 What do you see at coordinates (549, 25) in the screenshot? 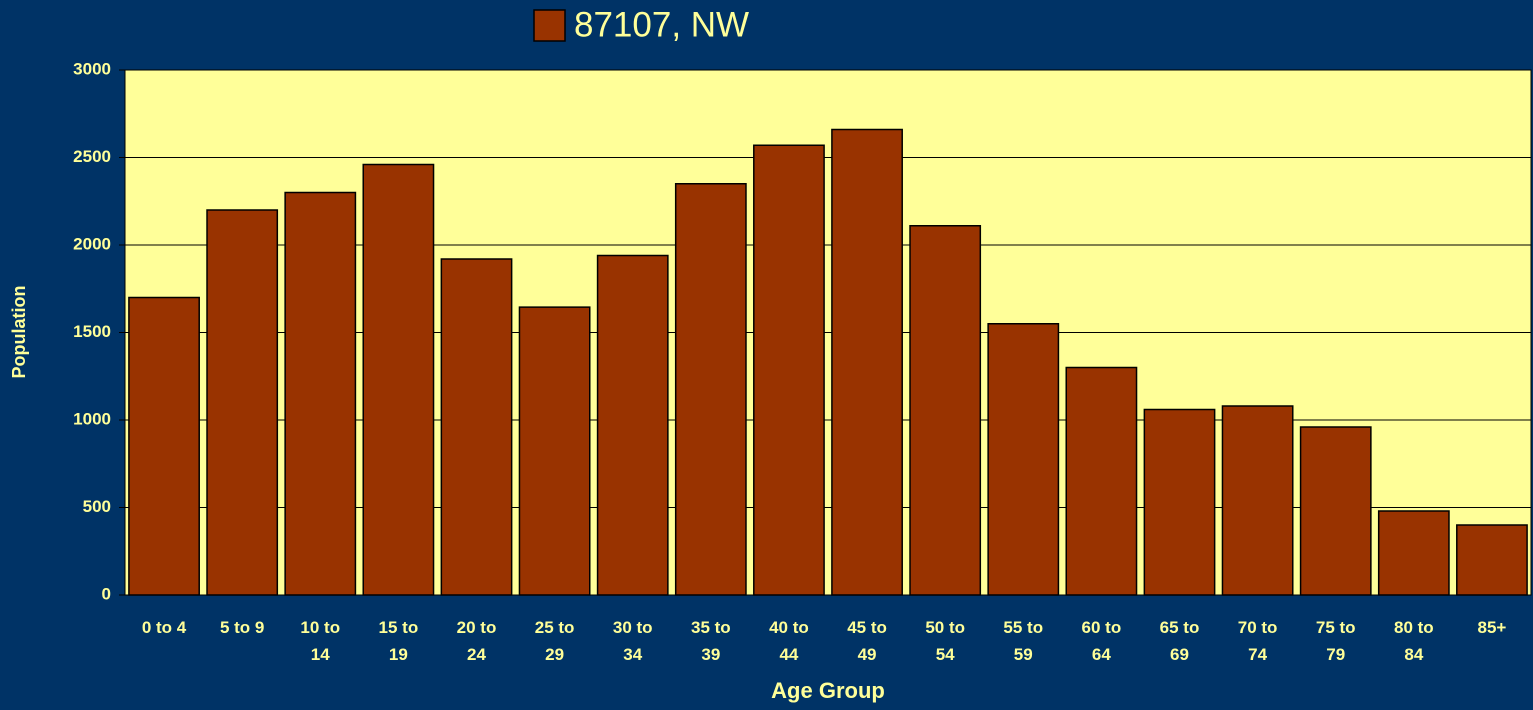
I see `legend-swatch` at bounding box center [549, 25].